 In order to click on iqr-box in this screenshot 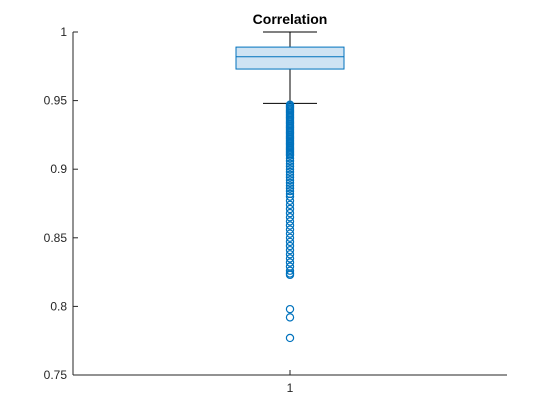, I will do `click(290, 58)`.